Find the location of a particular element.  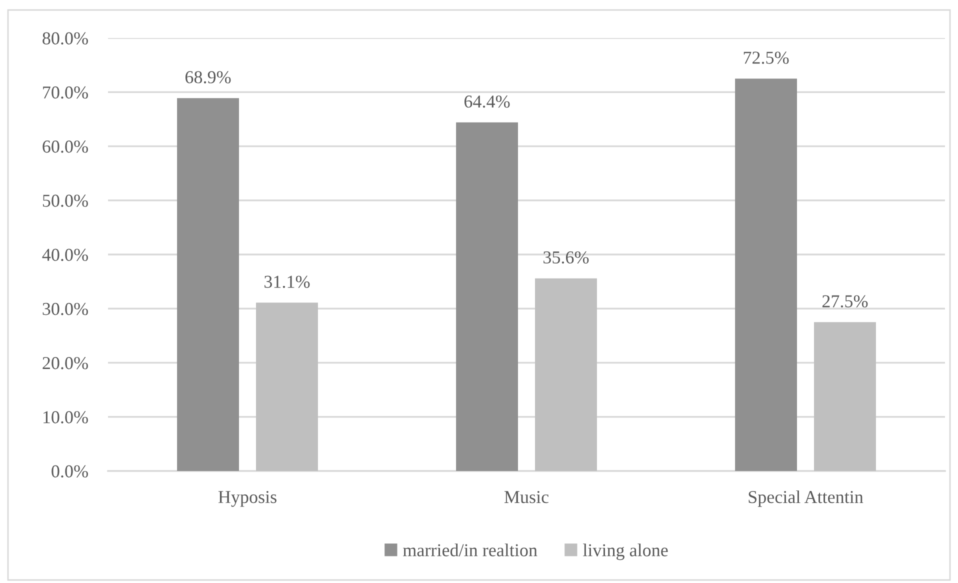

data-label: 31.1% is located at coordinates (287, 282).